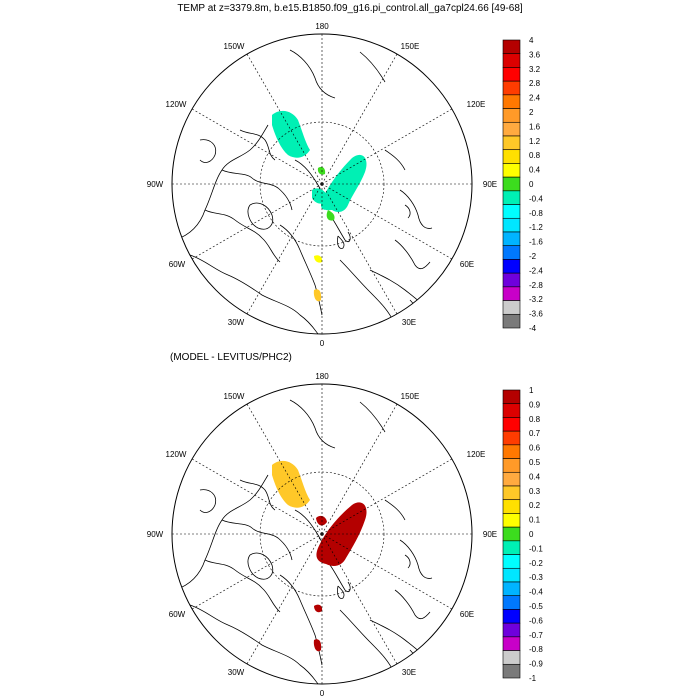 Image resolution: width=700 pixels, height=700 pixels. Describe the element at coordinates (535, 448) in the screenshot. I see `colorbar-label: 0.6` at that location.